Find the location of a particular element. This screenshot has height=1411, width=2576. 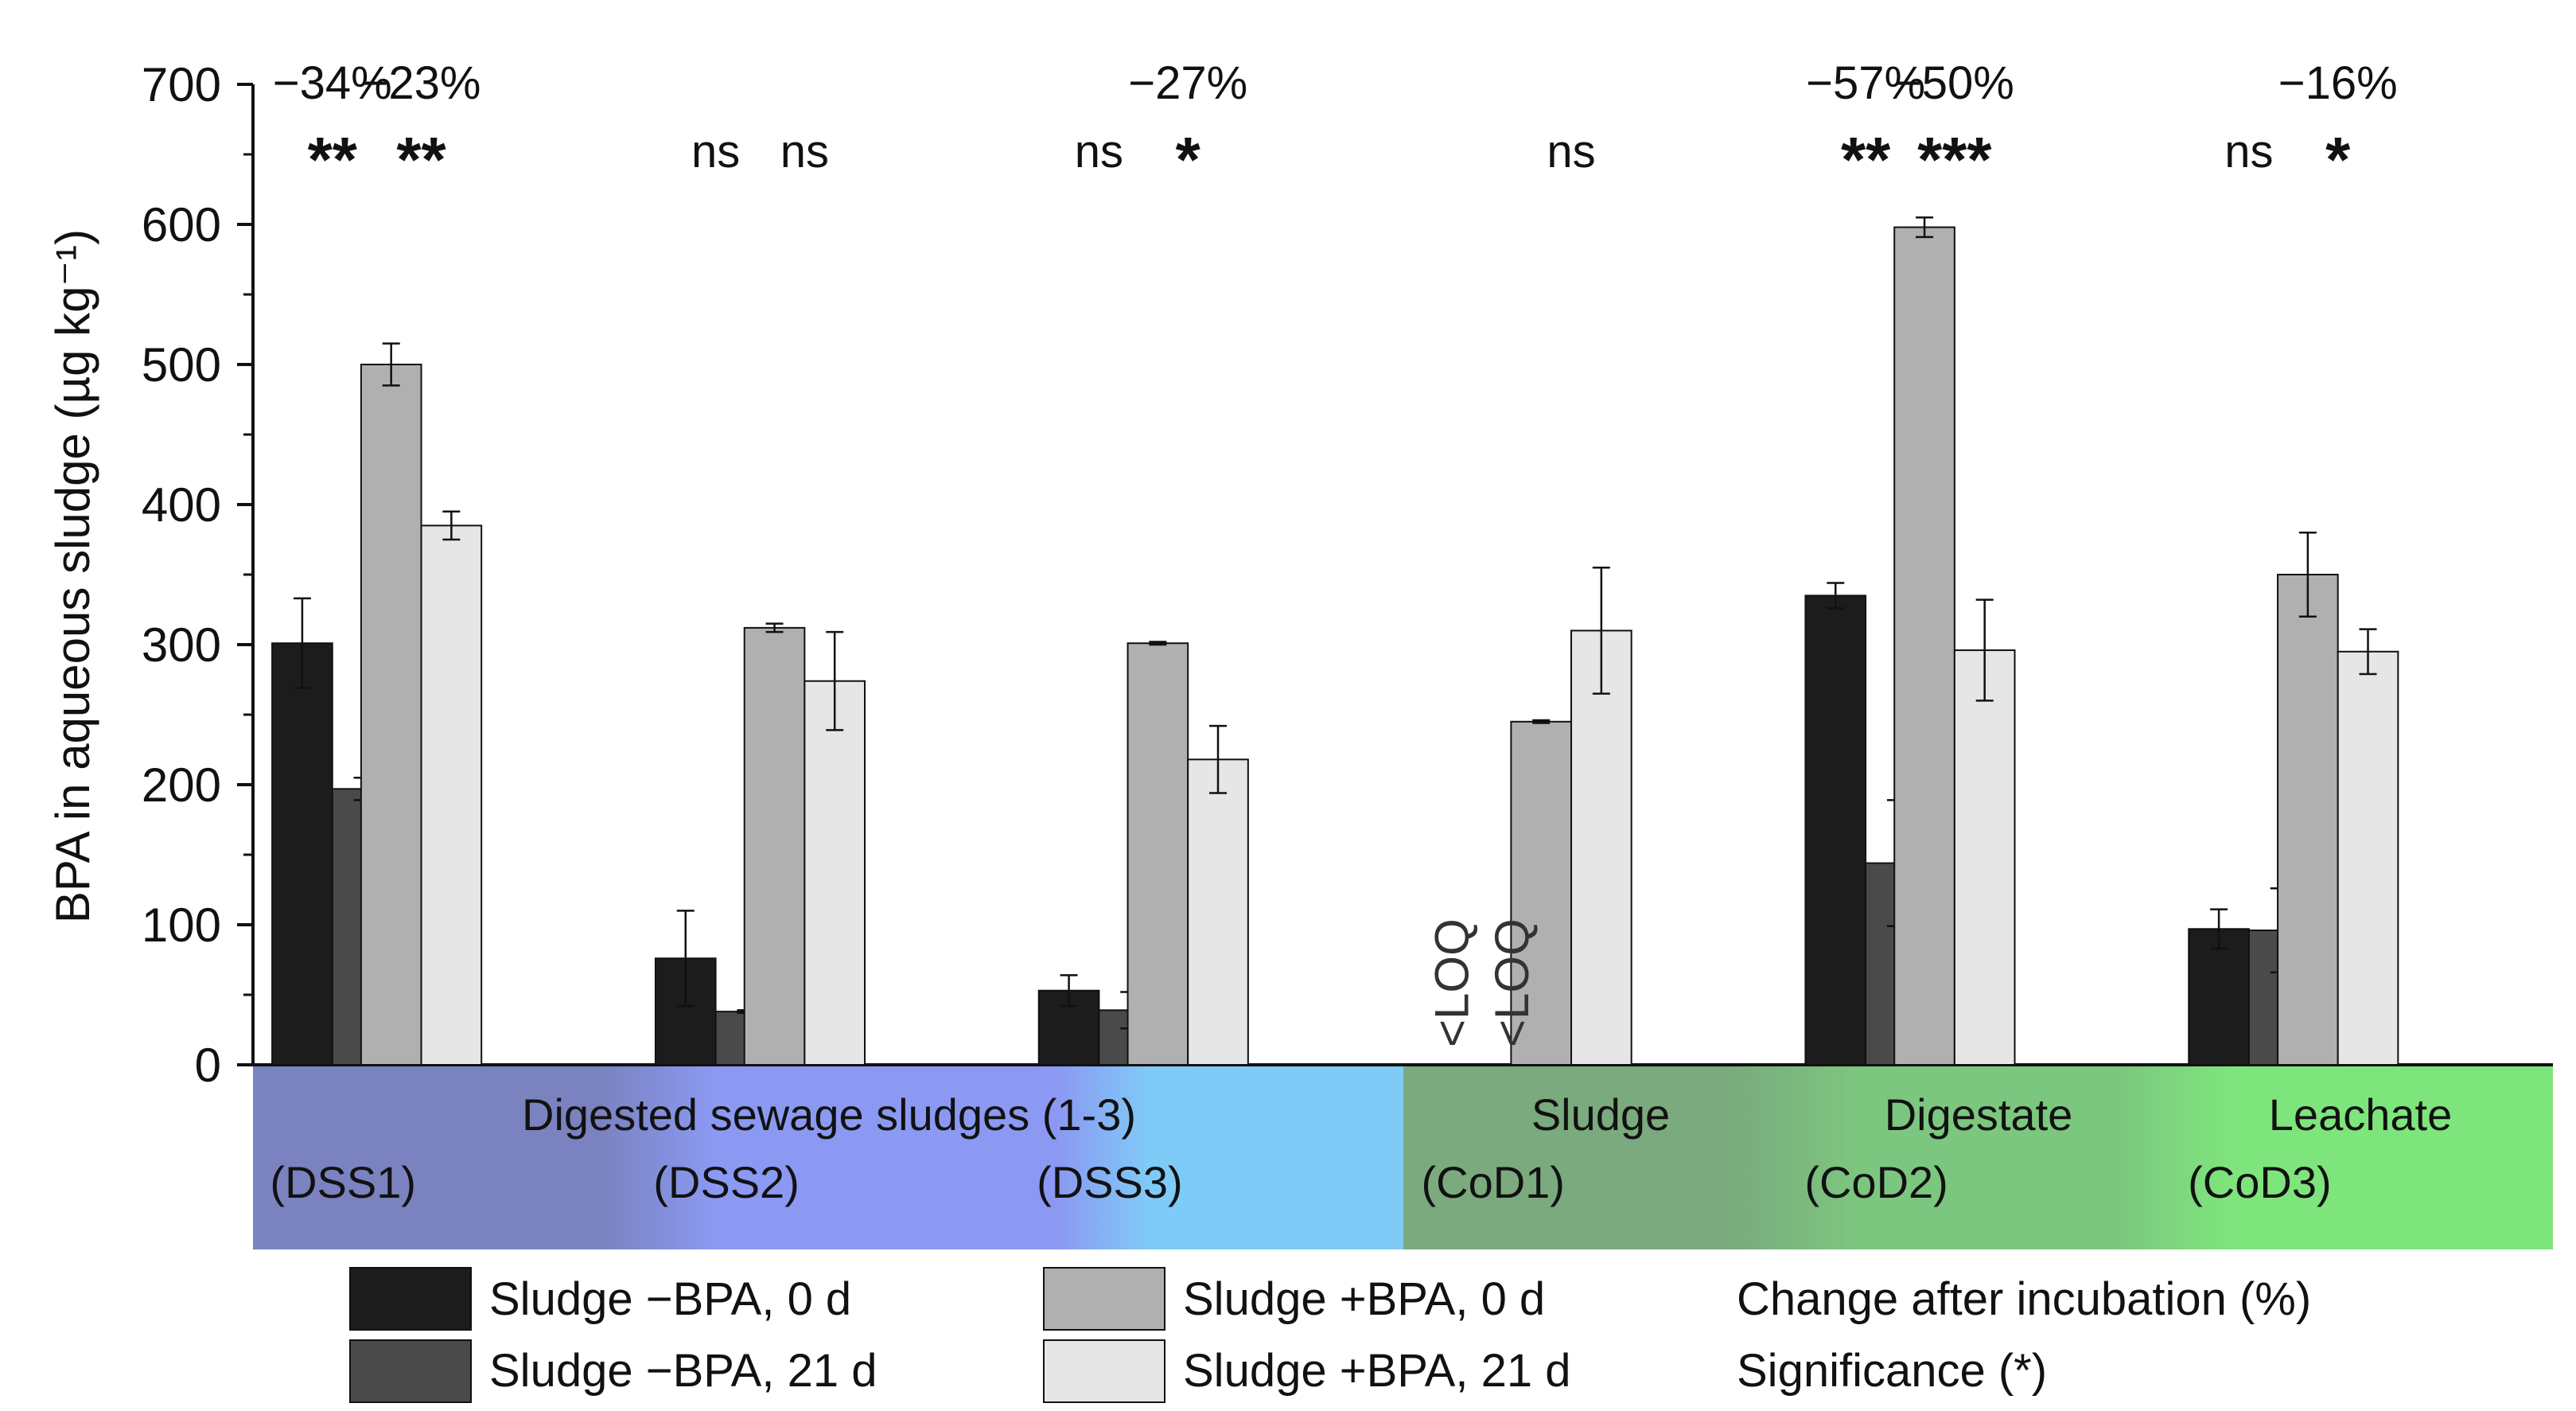

legend-label-2: Sludge −BPA, 21 d is located at coordinates (683, 1371).